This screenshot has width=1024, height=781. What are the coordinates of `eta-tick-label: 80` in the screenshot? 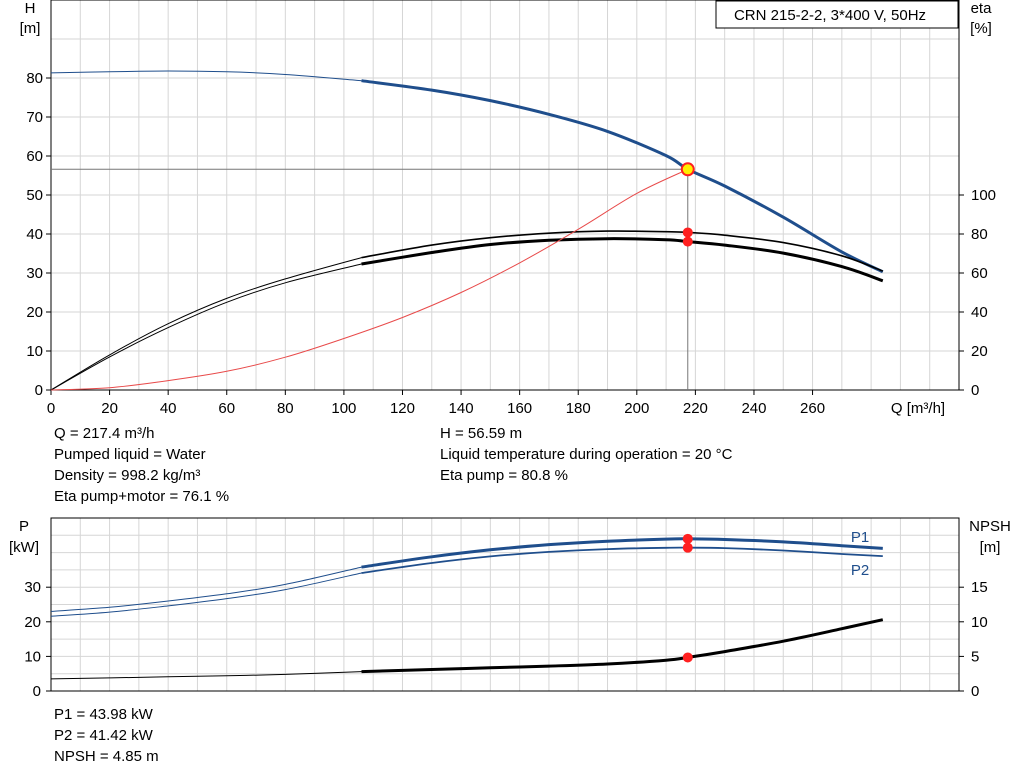 It's located at (979, 234).